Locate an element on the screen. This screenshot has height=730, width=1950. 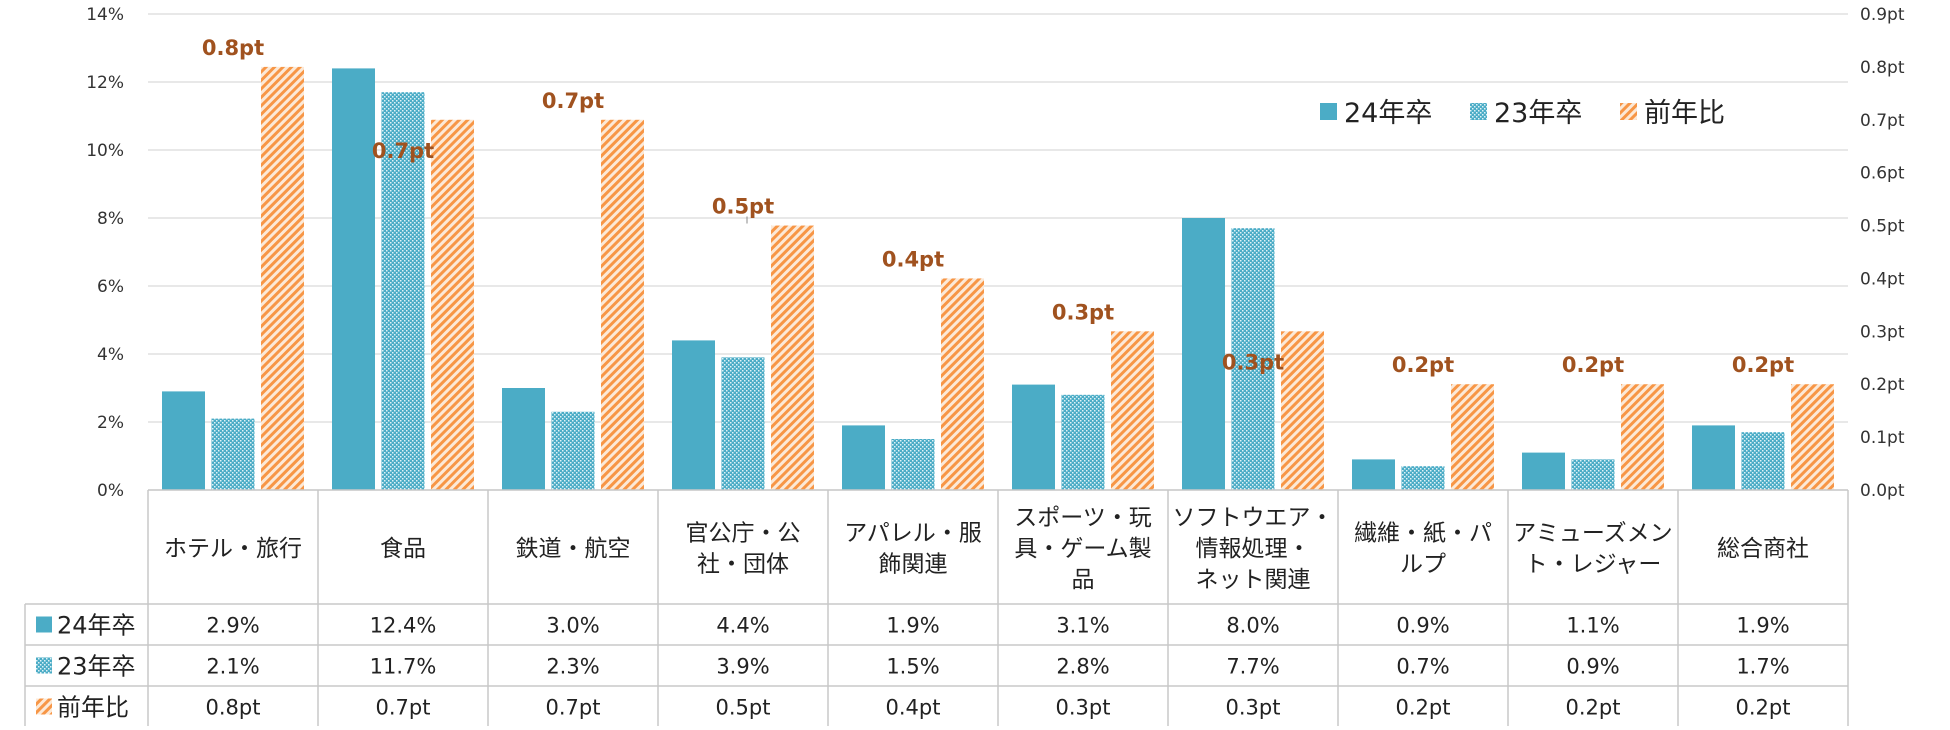
y-left-tick-label: 4% is located at coordinates (110, 355).